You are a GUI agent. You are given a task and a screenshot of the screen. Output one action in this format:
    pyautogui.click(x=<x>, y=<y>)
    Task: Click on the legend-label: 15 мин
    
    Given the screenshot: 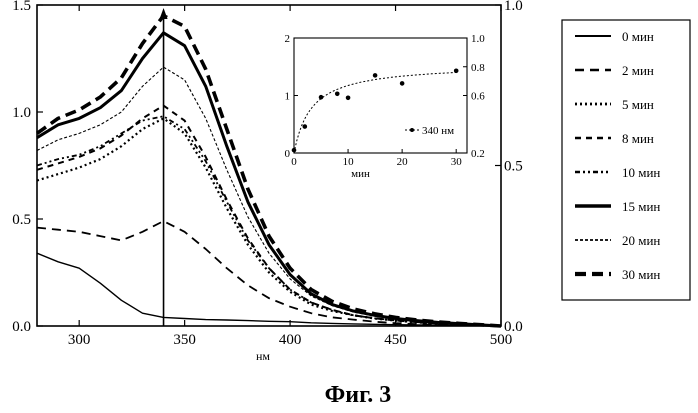 What is the action you would take?
    pyautogui.click(x=641, y=206)
    